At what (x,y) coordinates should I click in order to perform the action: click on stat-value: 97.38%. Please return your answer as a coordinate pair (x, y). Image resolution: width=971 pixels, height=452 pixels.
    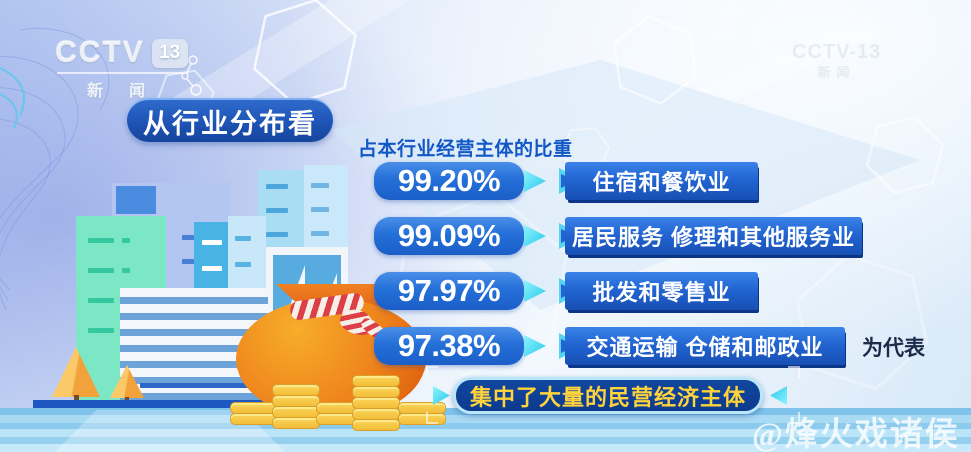
    Looking at the image, I should click on (449, 346).